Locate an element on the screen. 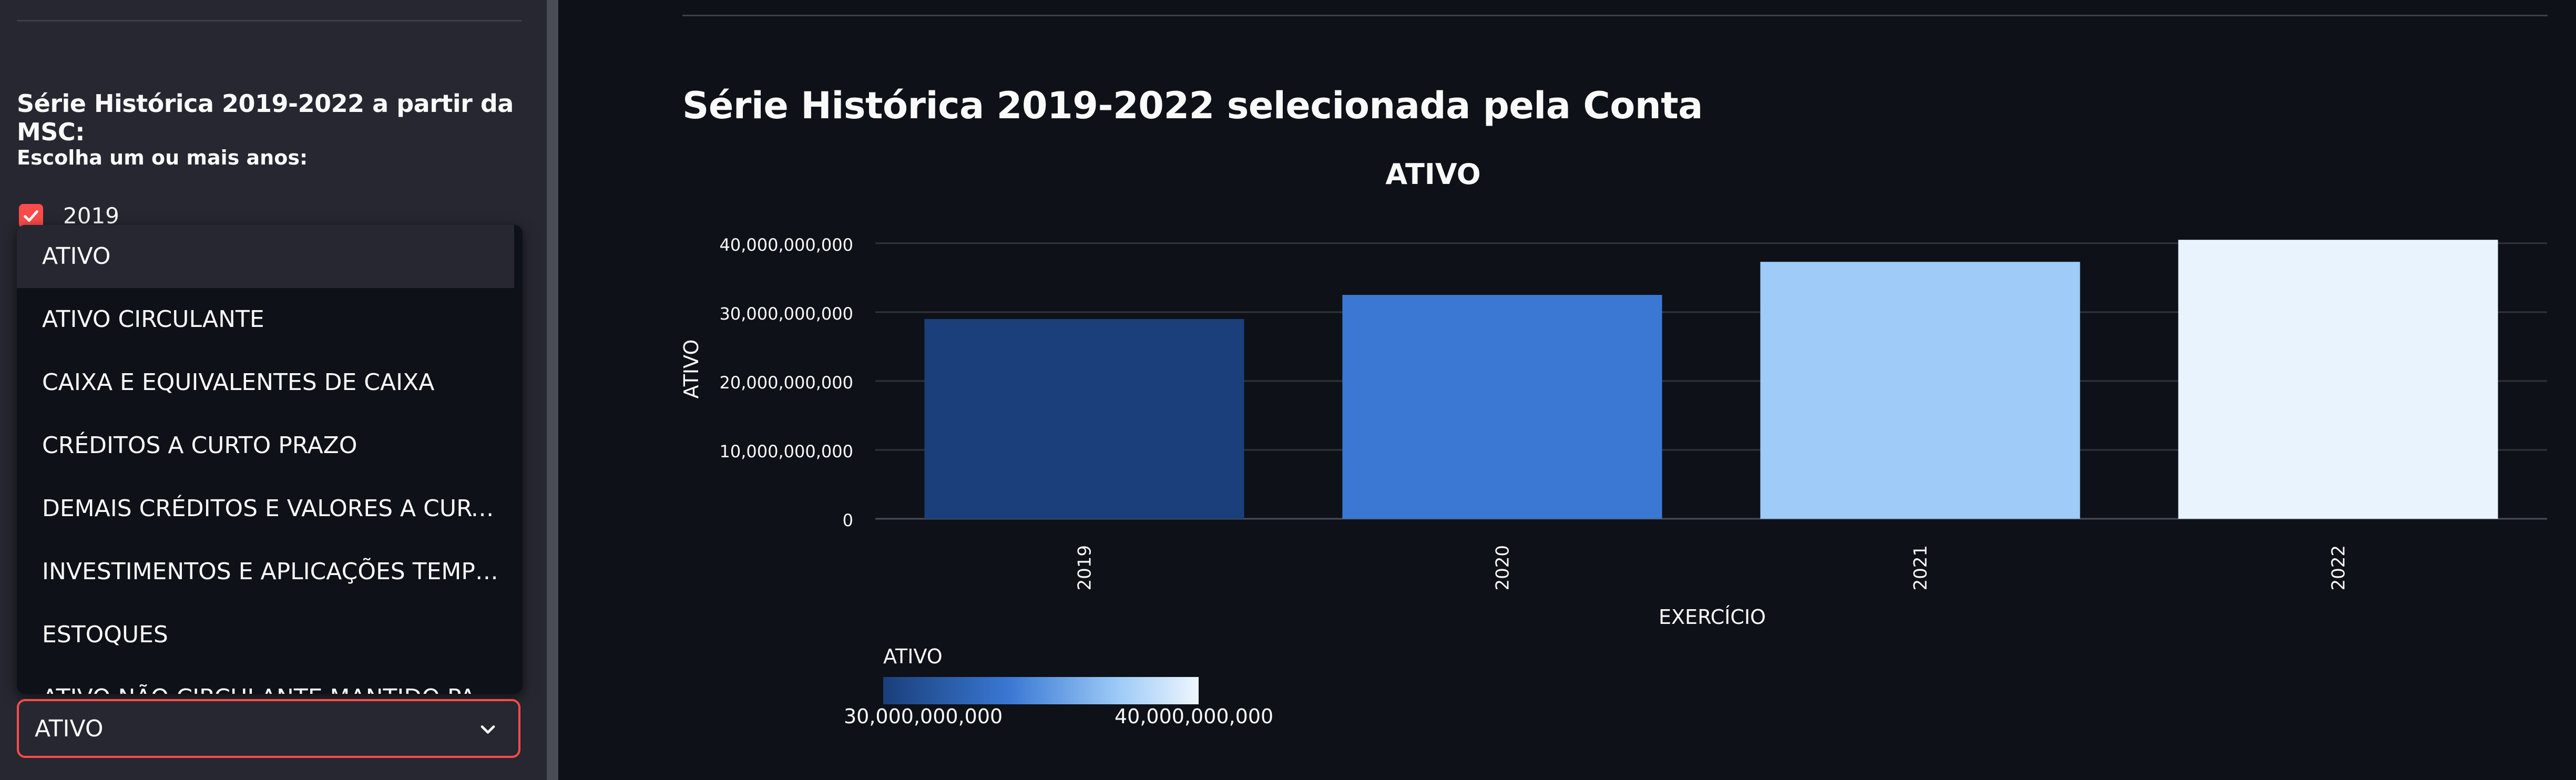 The height and width of the screenshot is (780, 2576). bar-2021 is located at coordinates (1920, 390).